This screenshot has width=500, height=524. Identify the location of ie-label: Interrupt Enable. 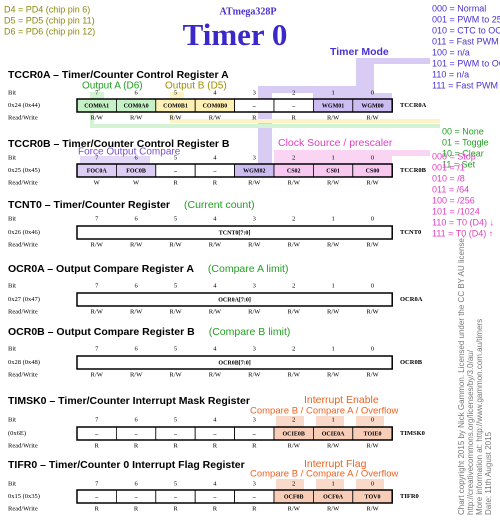
(341, 400).